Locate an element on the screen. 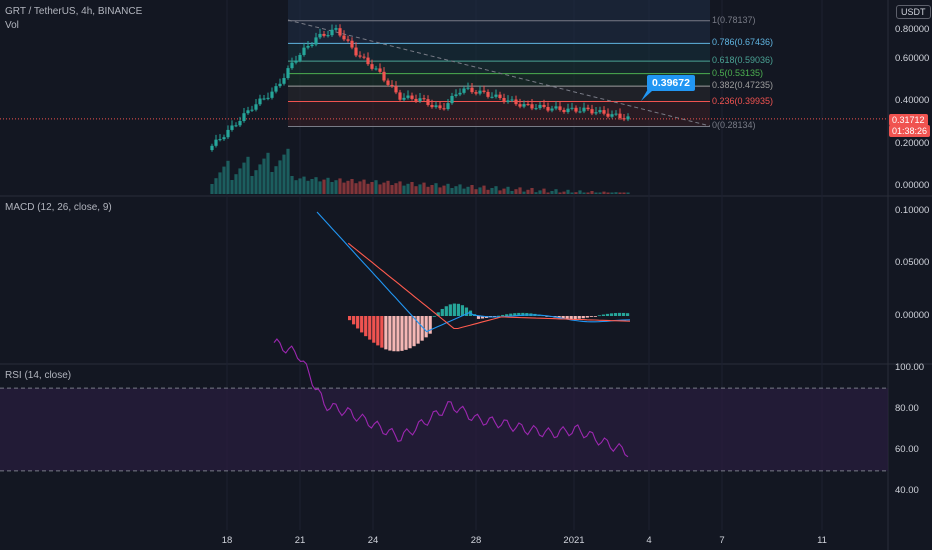 The image size is (932, 550). rsi-title: RSI (14, close) is located at coordinates (38, 375).